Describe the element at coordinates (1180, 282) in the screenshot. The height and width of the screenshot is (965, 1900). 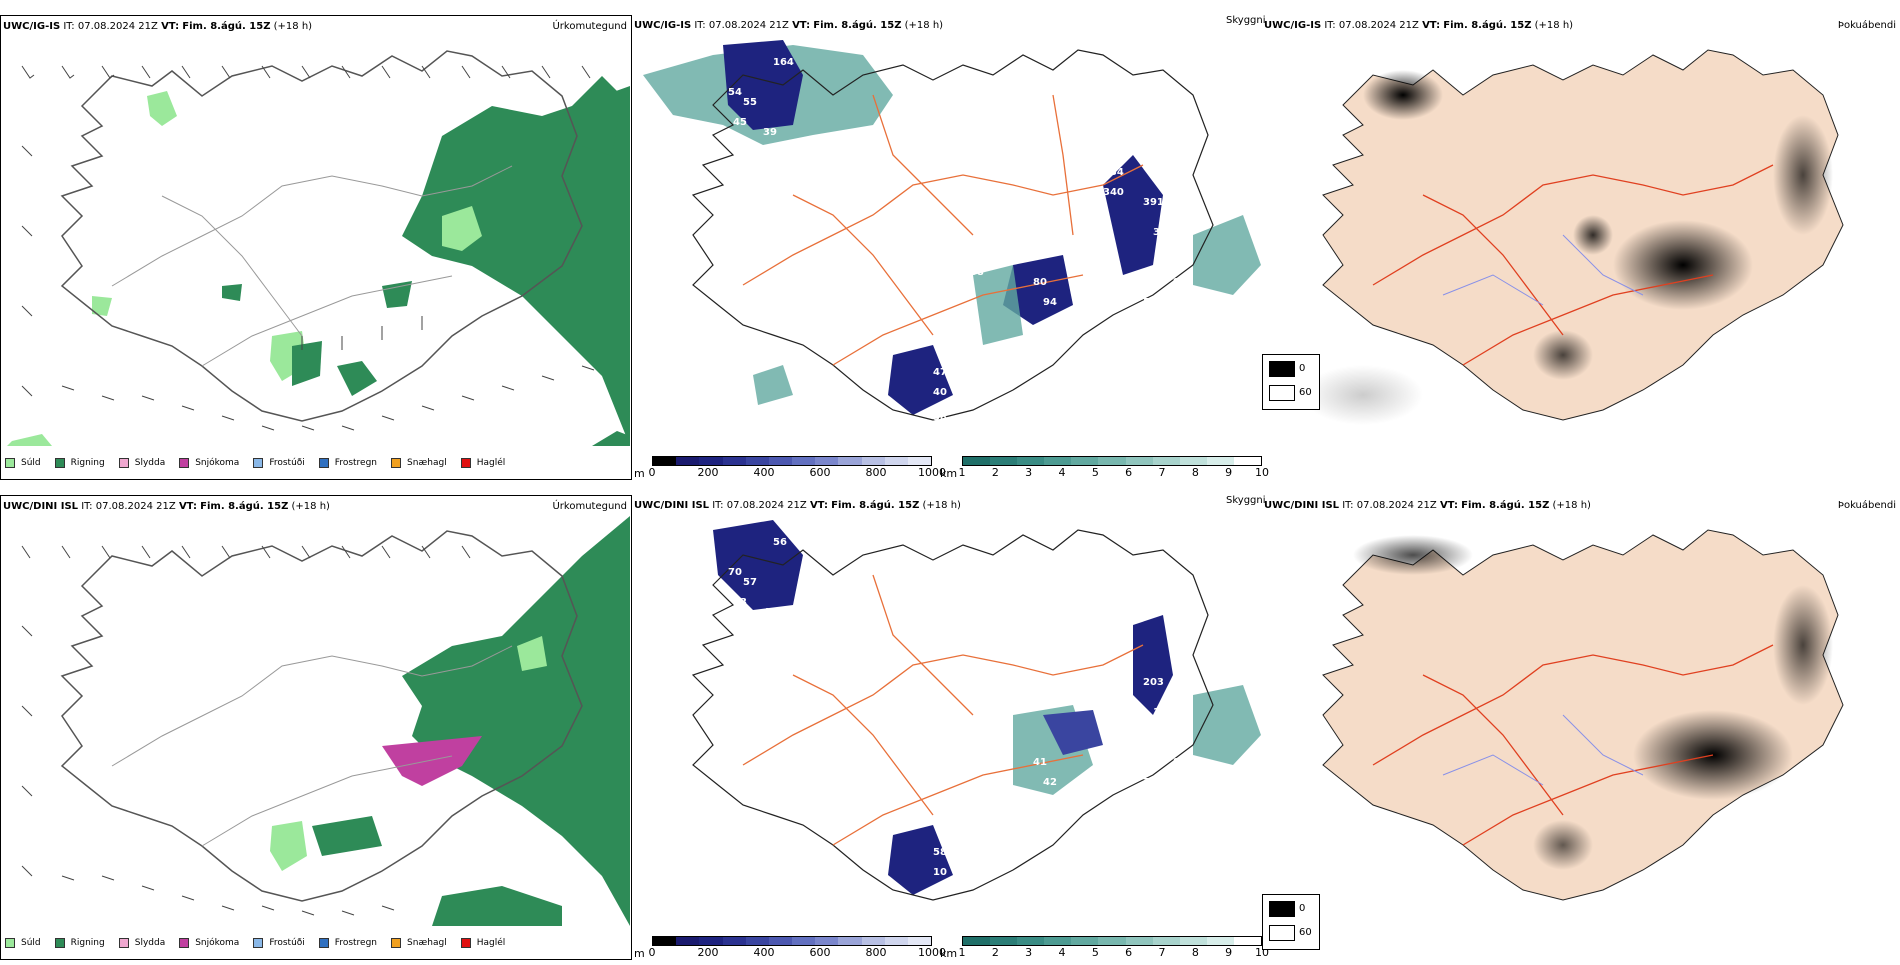
I see `cloud-base-label: 99` at that location.